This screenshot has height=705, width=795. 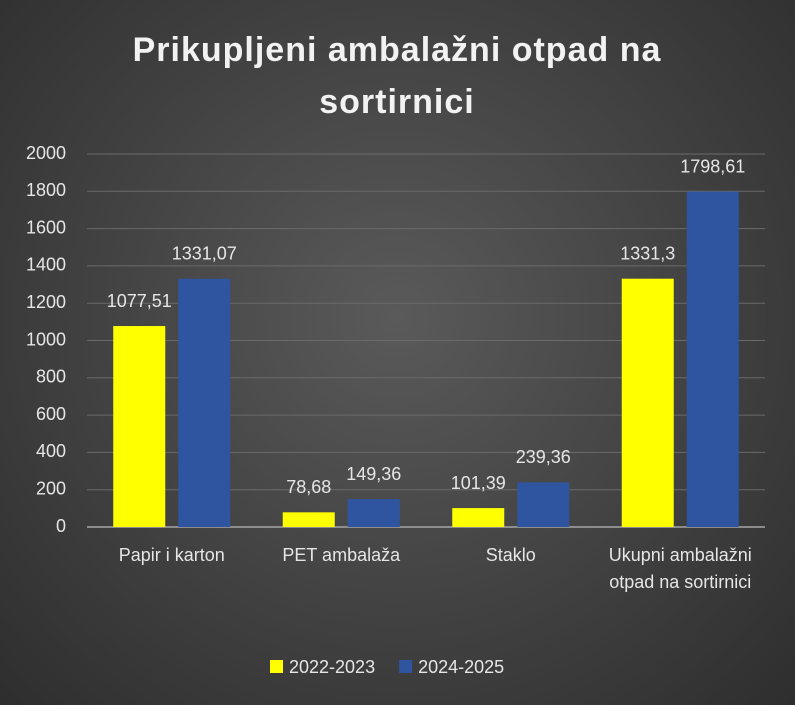 What do you see at coordinates (51, 451) in the screenshot?
I see `y-tick-label: 400` at bounding box center [51, 451].